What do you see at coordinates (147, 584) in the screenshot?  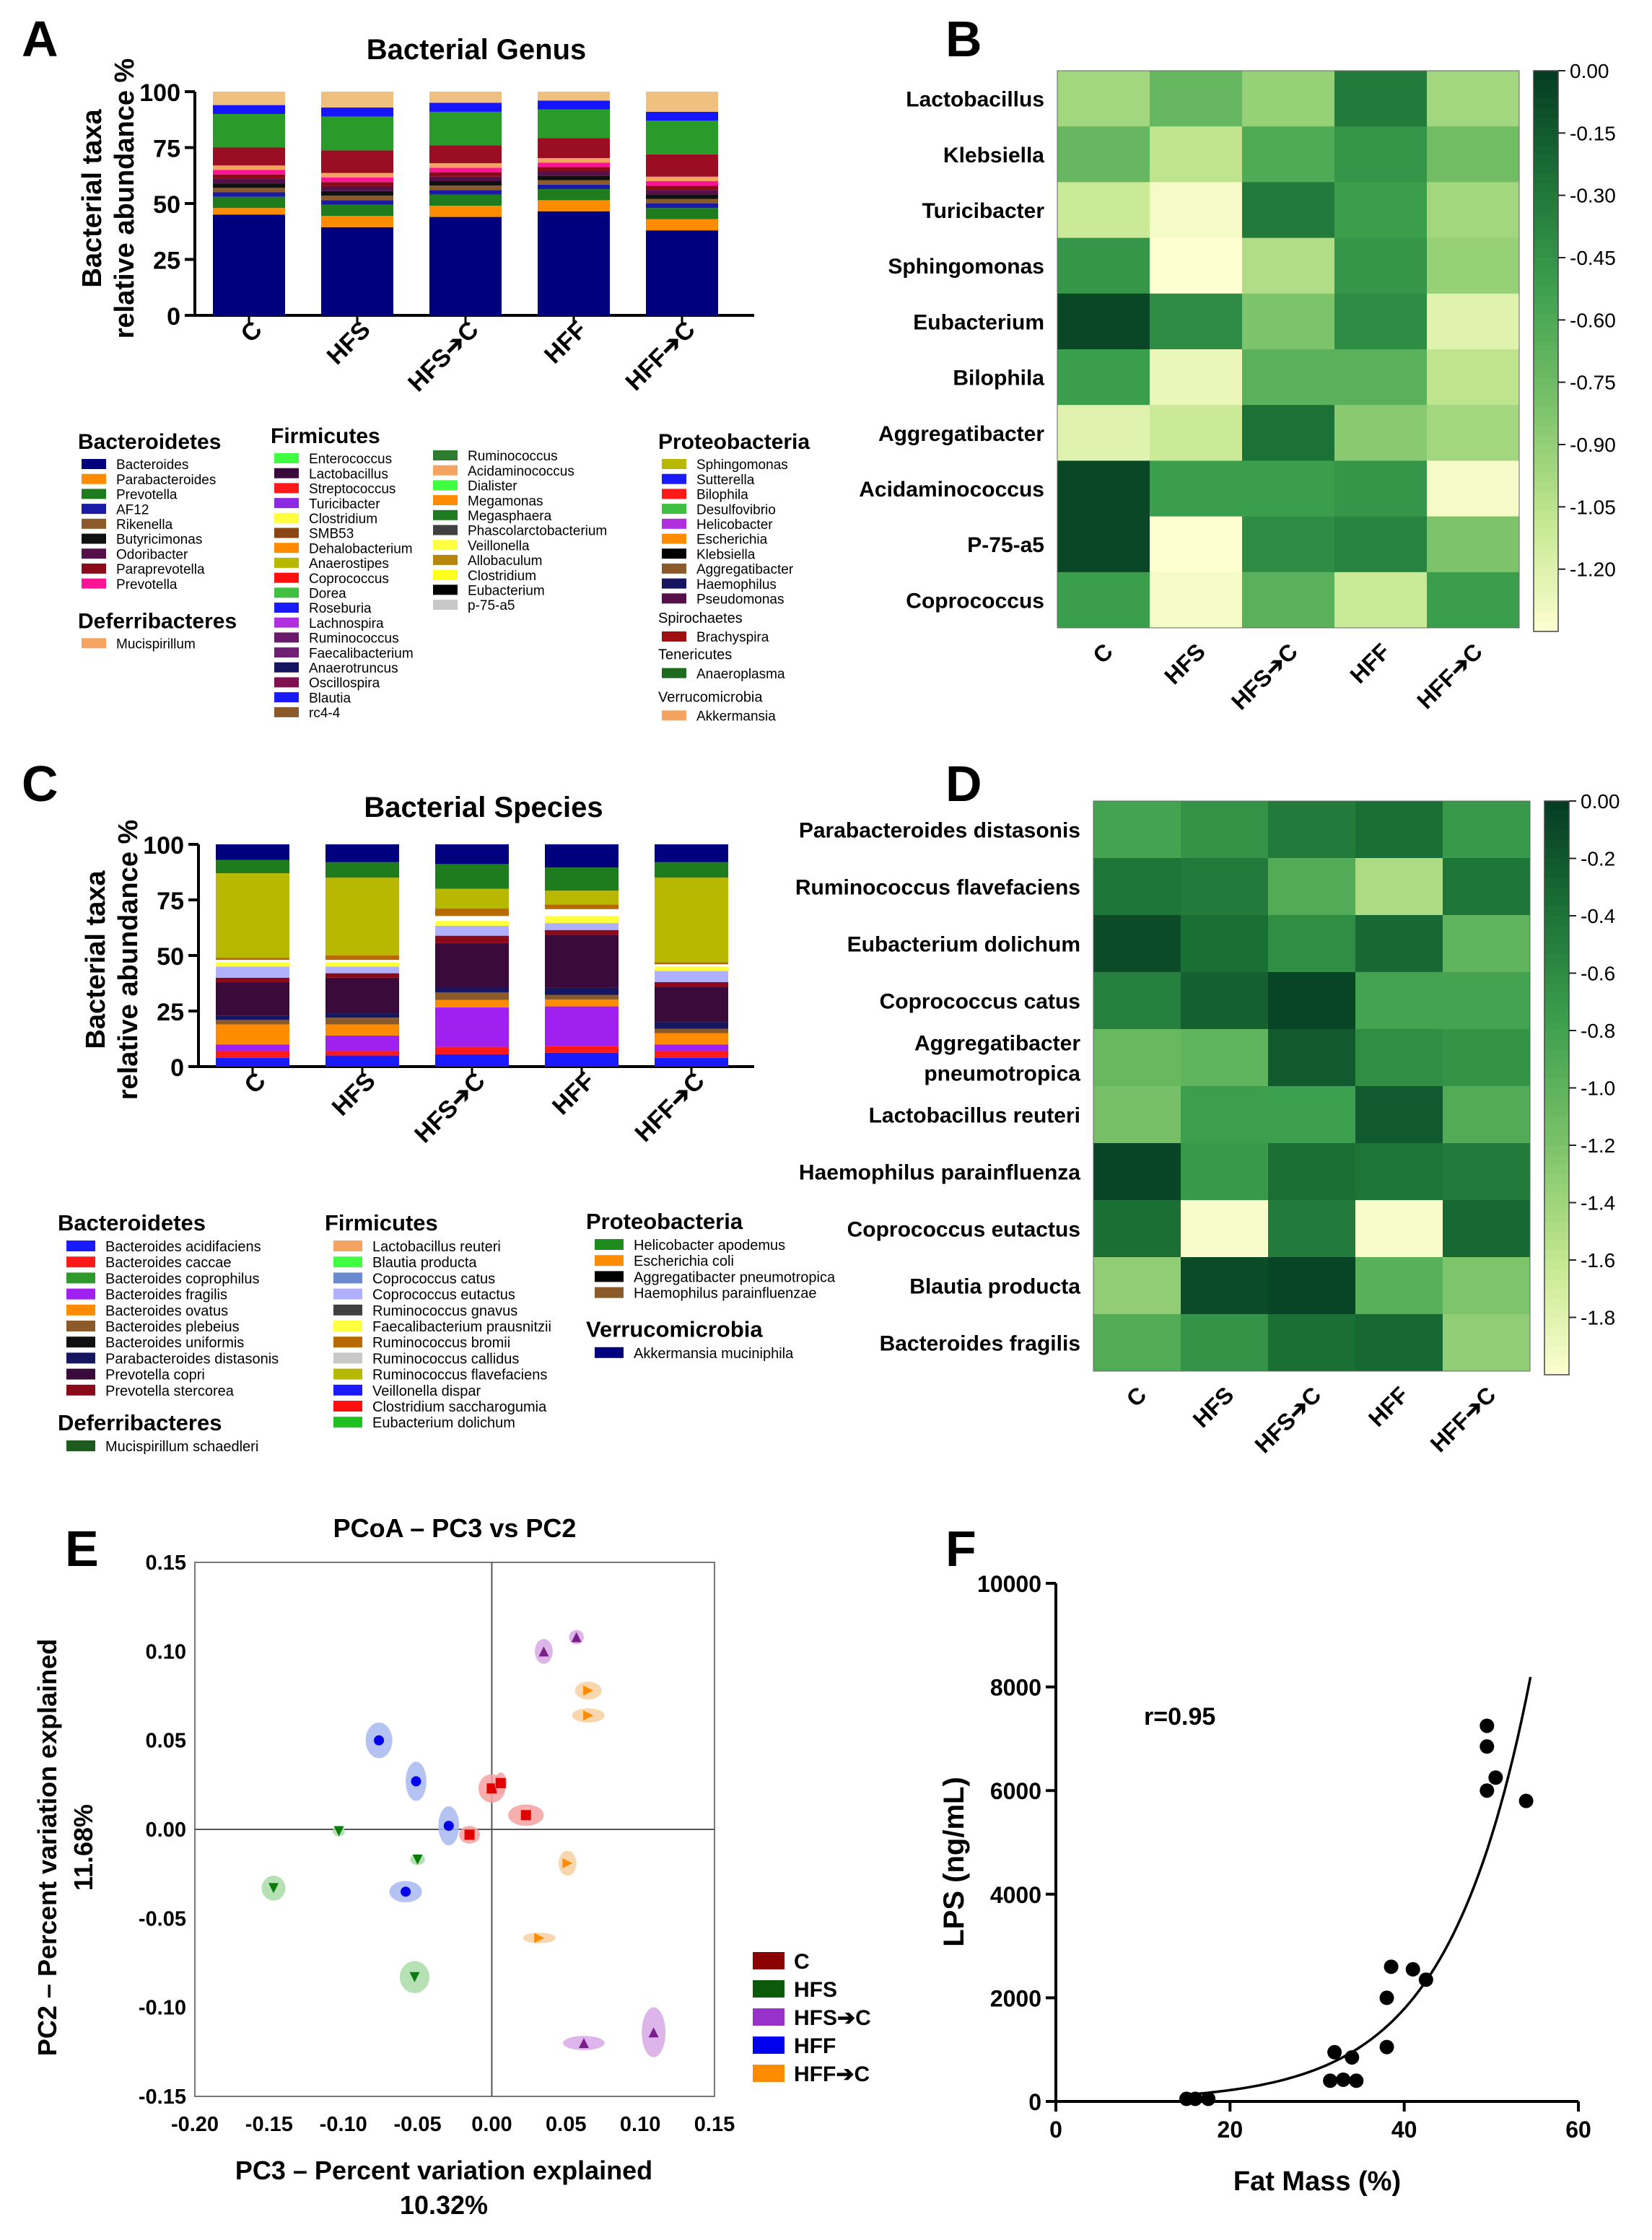 I see `legend-item-label: Prevotella` at bounding box center [147, 584].